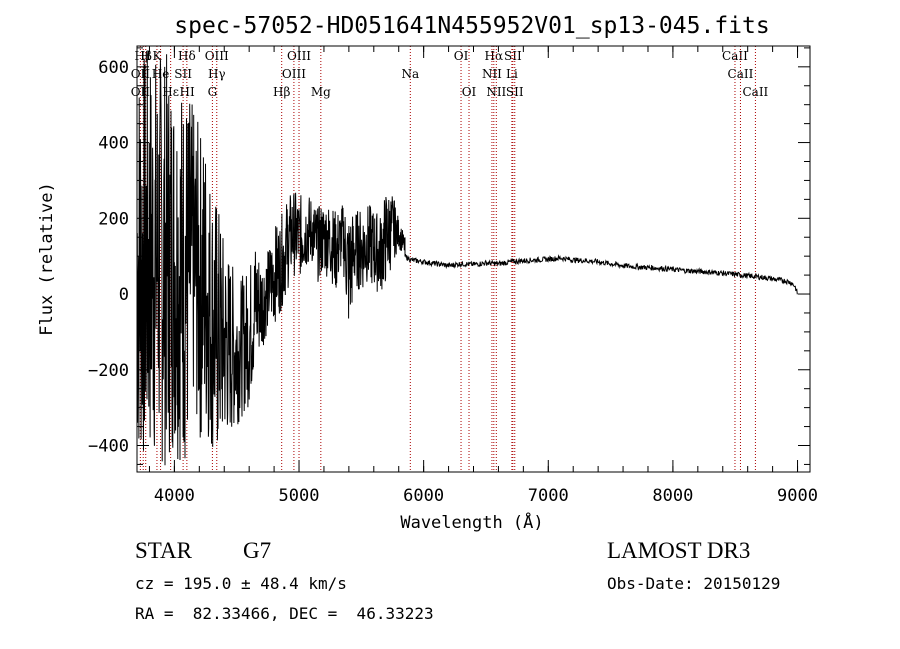 This screenshot has width=900, height=649. Describe the element at coordinates (679, 550) in the screenshot. I see `survey-name: LAMOST DR3` at that location.